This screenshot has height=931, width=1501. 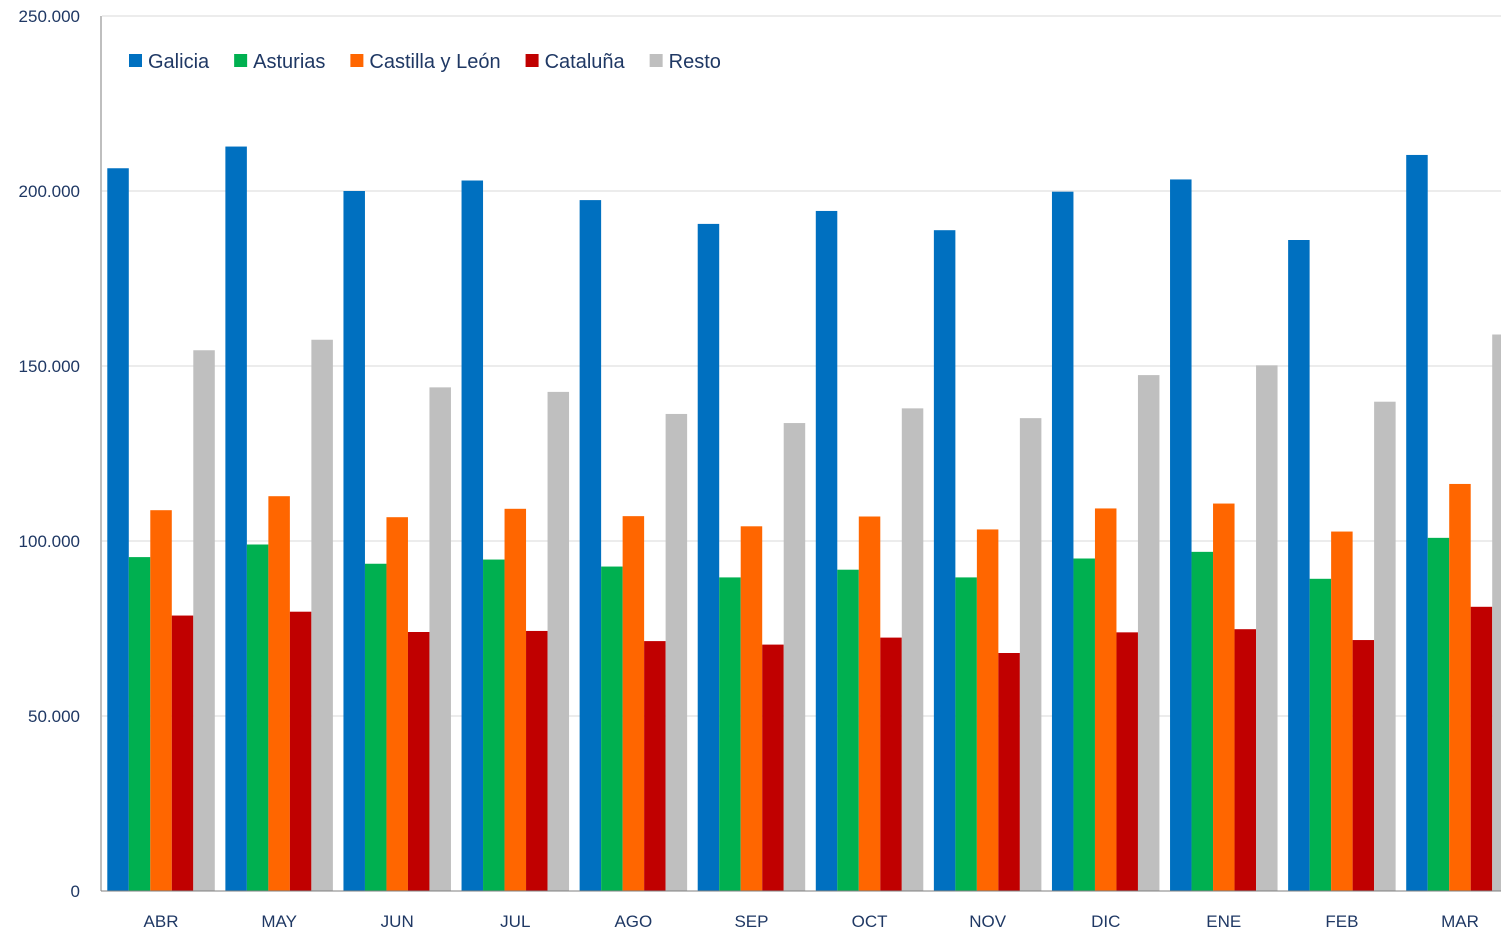 What do you see at coordinates (1105, 921) in the screenshot?
I see `x-tick-label: DIC` at bounding box center [1105, 921].